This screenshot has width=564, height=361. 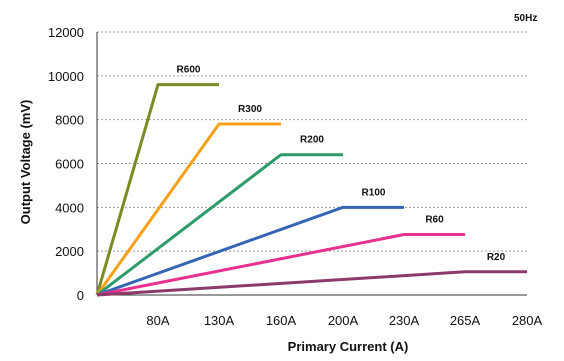 What do you see at coordinates (404, 320) in the screenshot?
I see `x-tick-label-4: 230A` at bounding box center [404, 320].